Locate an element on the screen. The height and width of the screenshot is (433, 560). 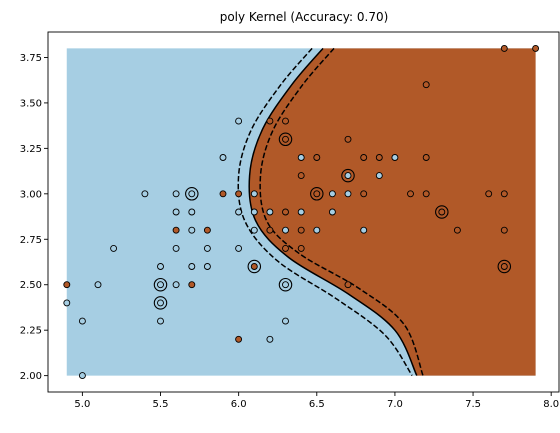
y-tick-label: 3.25 is located at coordinates (31, 149).